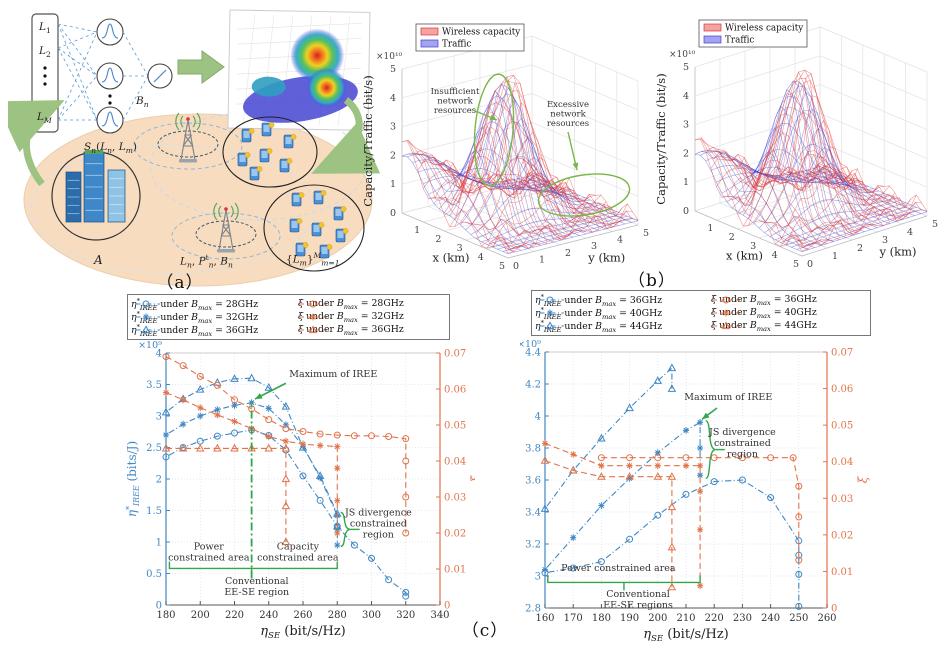  Describe the element at coordinates (573, 618) in the screenshot. I see `svg-text: 170` at that location.